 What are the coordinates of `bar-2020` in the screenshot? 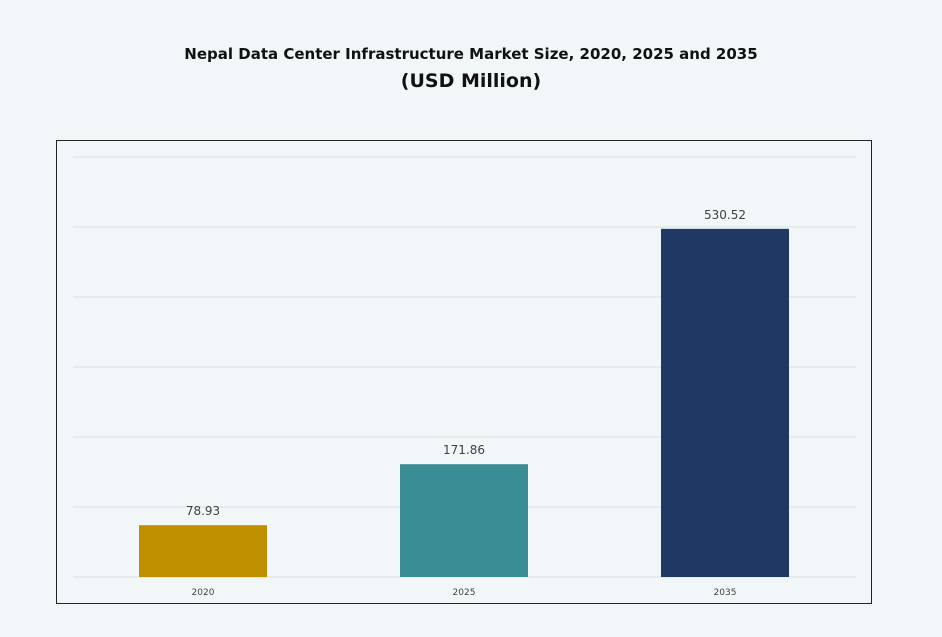 It's located at (203, 551).